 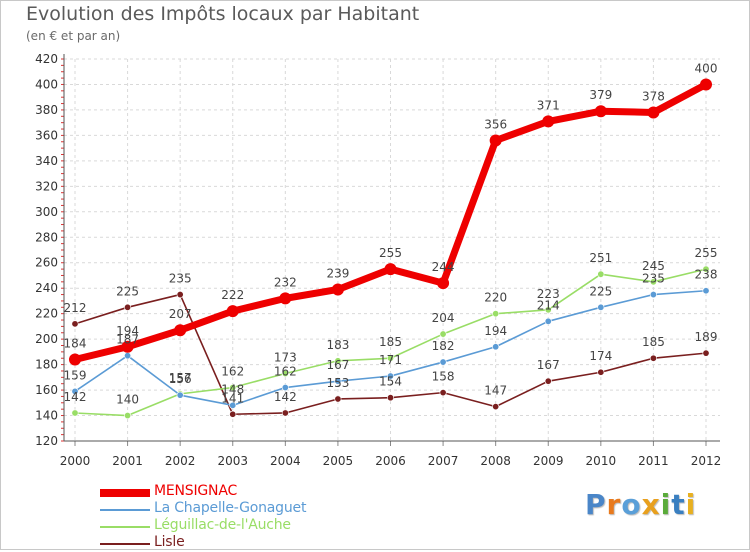 What do you see at coordinates (222, 525) in the screenshot?
I see `legend-label: Léguillac-de-l'Auche` at bounding box center [222, 525].